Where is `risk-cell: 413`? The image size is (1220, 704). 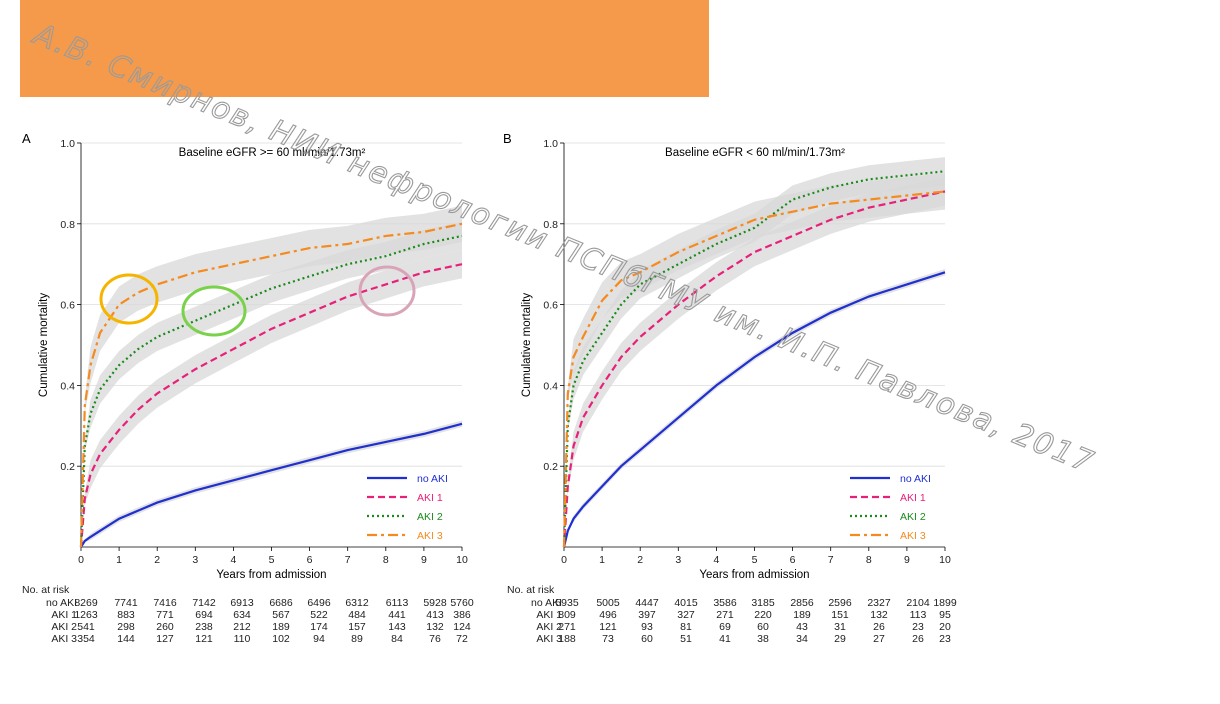
risk-cell: 413 is located at coordinates (435, 615).